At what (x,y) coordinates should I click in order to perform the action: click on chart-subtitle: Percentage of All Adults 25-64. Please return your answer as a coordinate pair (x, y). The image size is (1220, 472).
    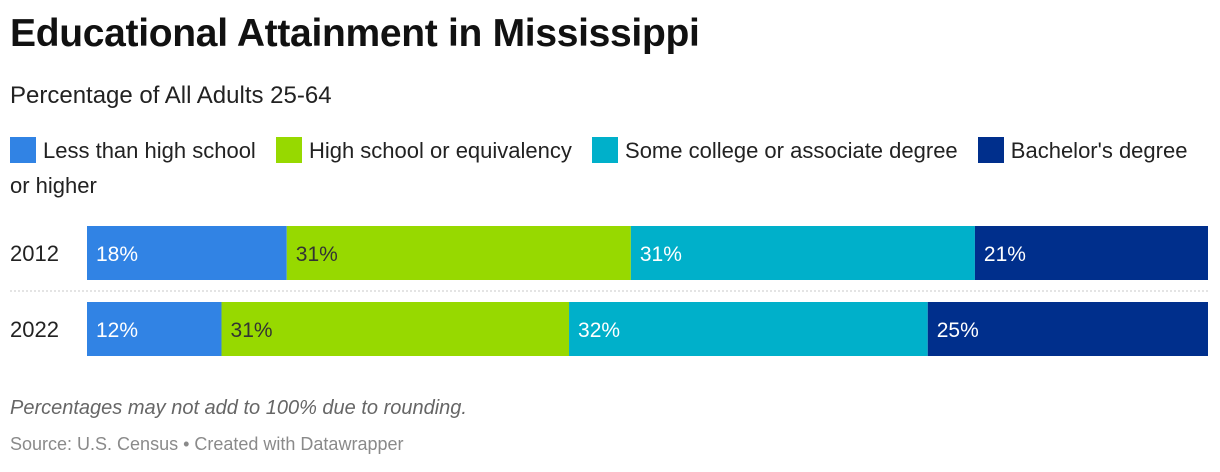
    Looking at the image, I should click on (171, 95).